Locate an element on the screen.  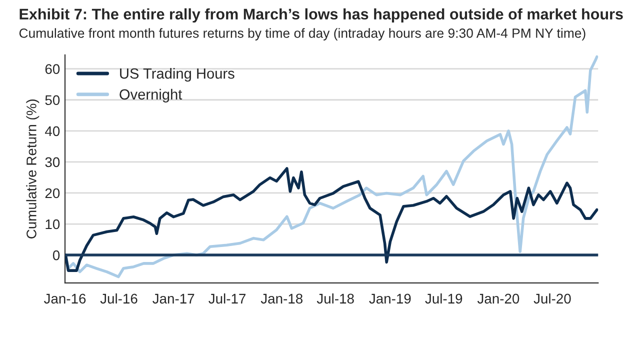
y-tick-label: 10 is located at coordinates (53, 224).